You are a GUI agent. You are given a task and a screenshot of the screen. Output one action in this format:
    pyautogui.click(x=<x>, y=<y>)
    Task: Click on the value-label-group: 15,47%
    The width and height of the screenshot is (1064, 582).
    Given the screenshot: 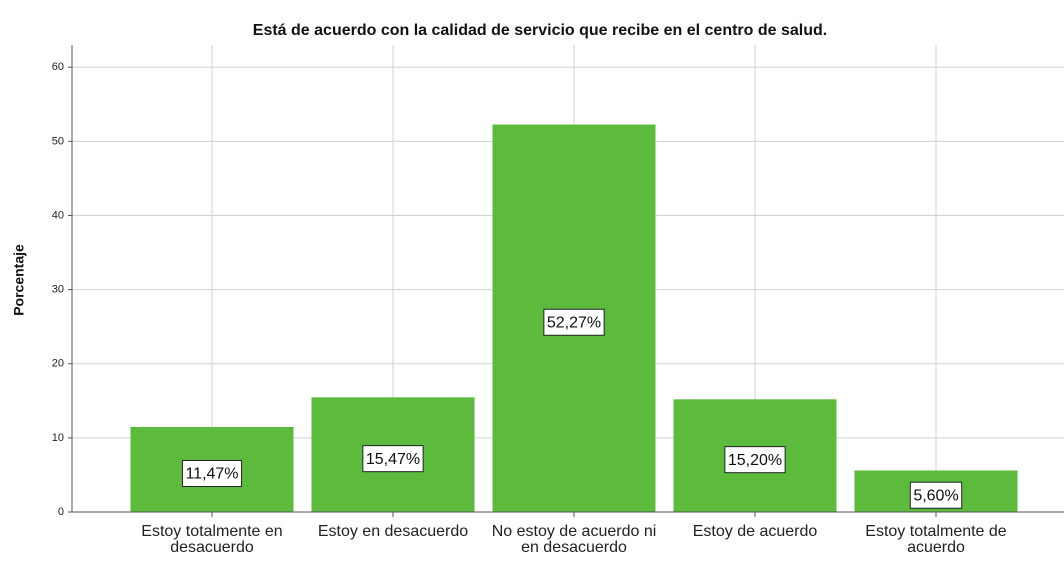 What is the action you would take?
    pyautogui.click(x=393, y=459)
    